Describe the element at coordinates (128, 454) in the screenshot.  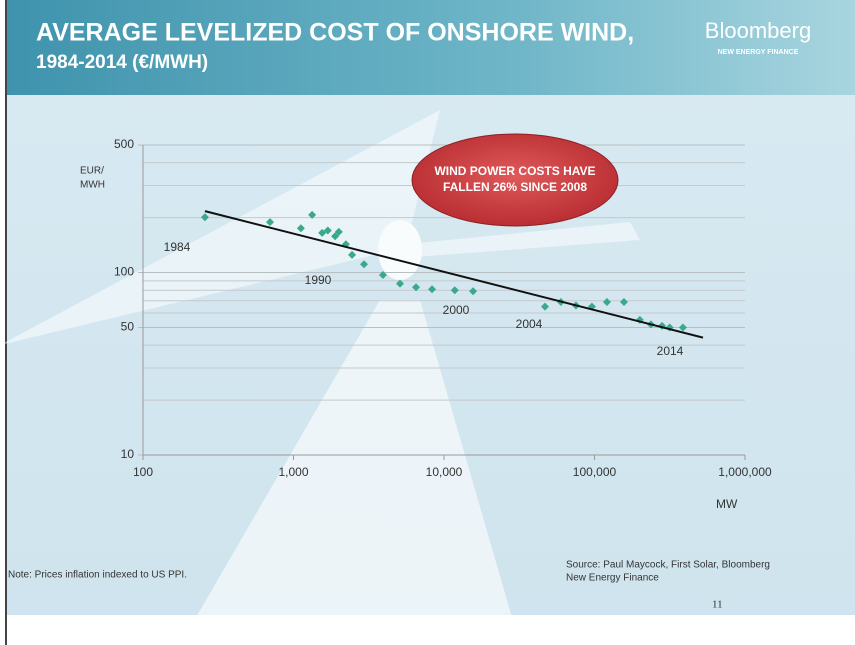
I see `y-tick-label: 10` at that location.